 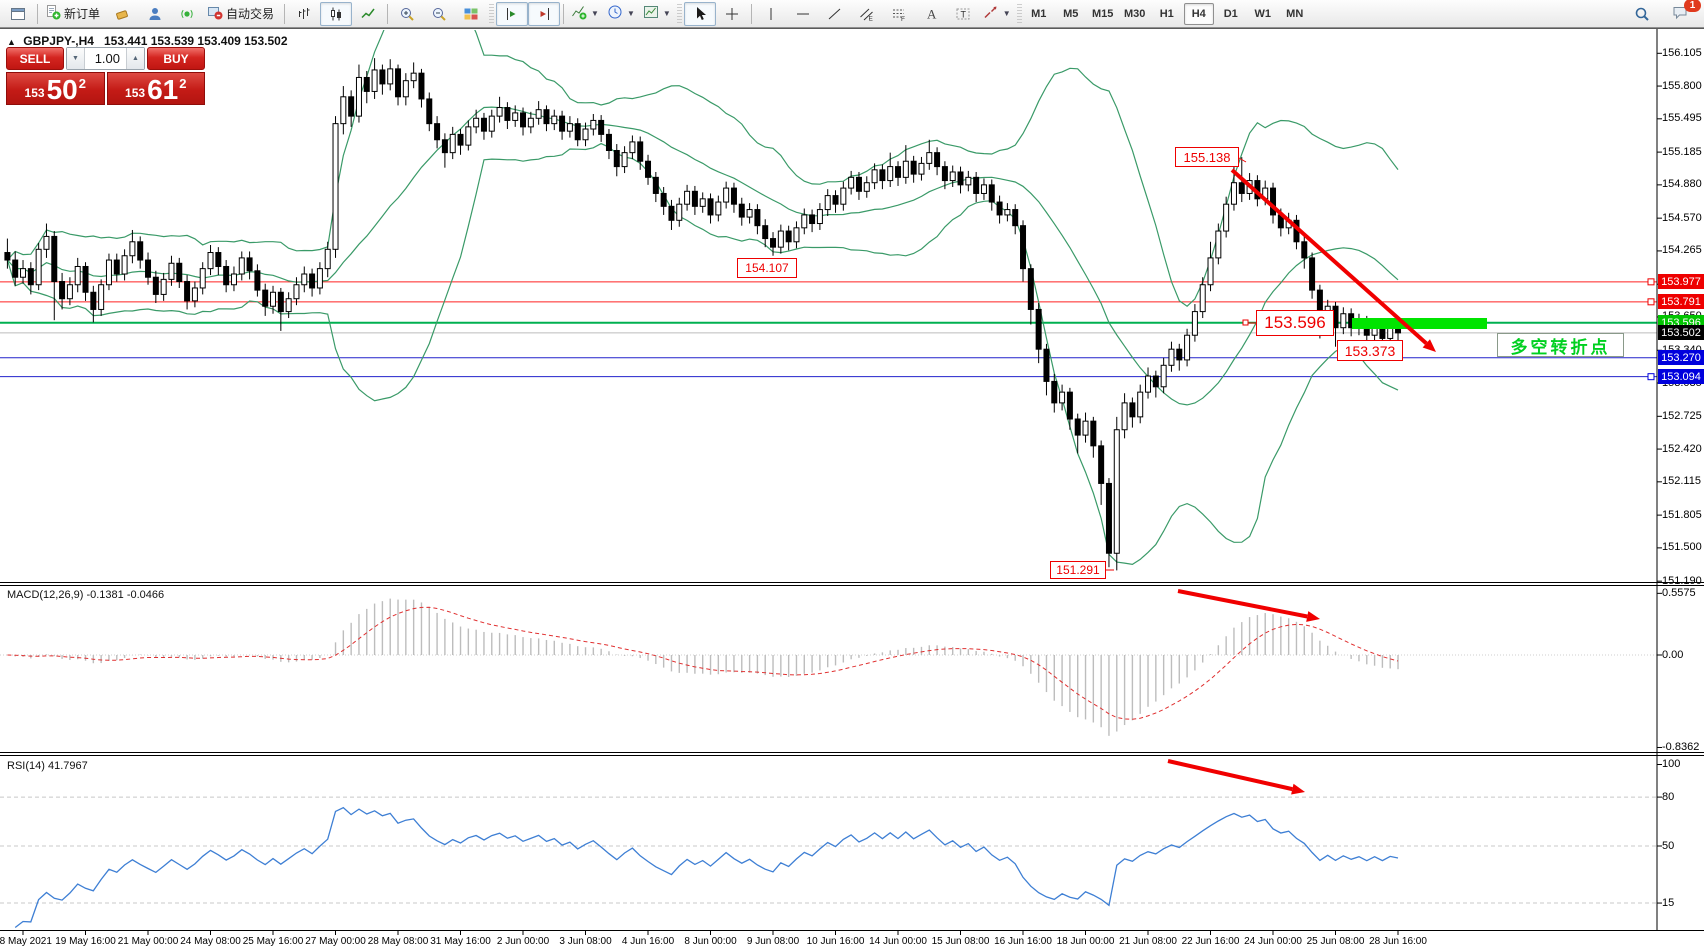 What do you see at coordinates (1671, 764) in the screenshot?
I see `rsi-tick: 100` at bounding box center [1671, 764].